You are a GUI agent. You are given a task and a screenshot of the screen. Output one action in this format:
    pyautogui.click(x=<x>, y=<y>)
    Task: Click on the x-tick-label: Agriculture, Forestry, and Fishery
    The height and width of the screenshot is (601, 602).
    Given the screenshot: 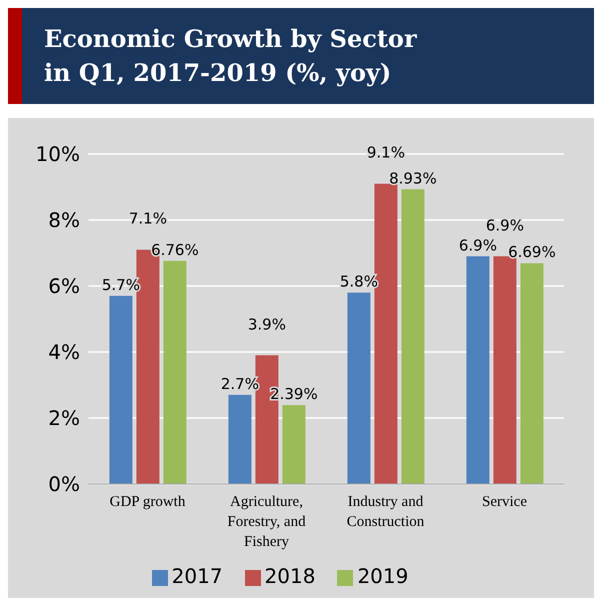 What is the action you would take?
    pyautogui.click(x=266, y=522)
    